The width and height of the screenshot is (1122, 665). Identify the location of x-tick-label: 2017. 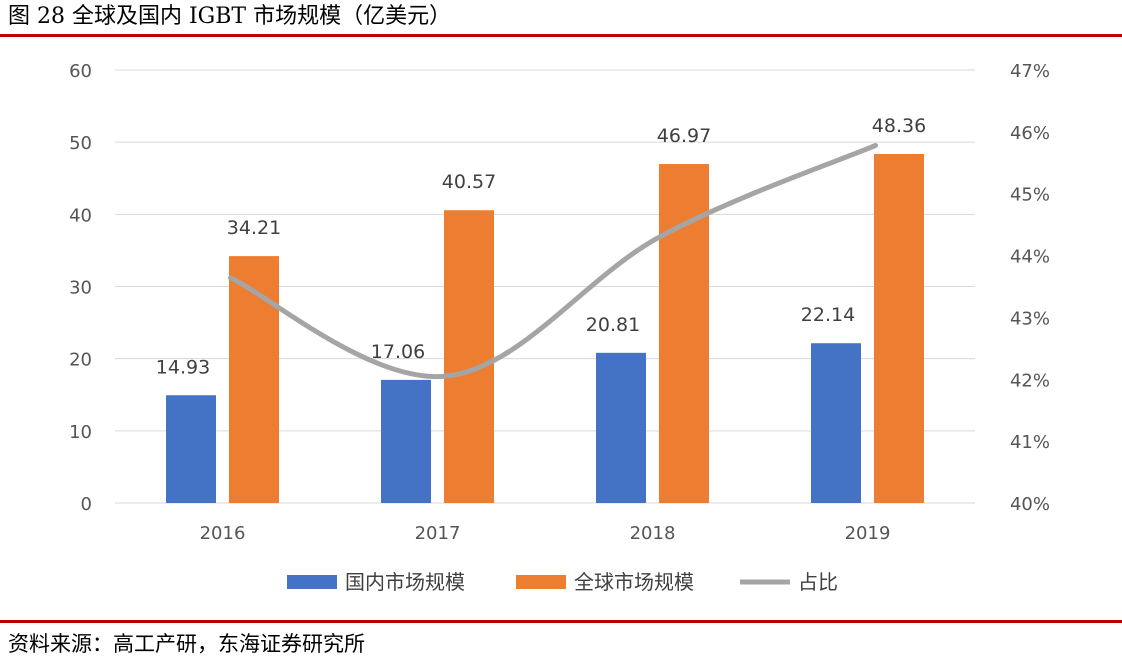
(438, 533).